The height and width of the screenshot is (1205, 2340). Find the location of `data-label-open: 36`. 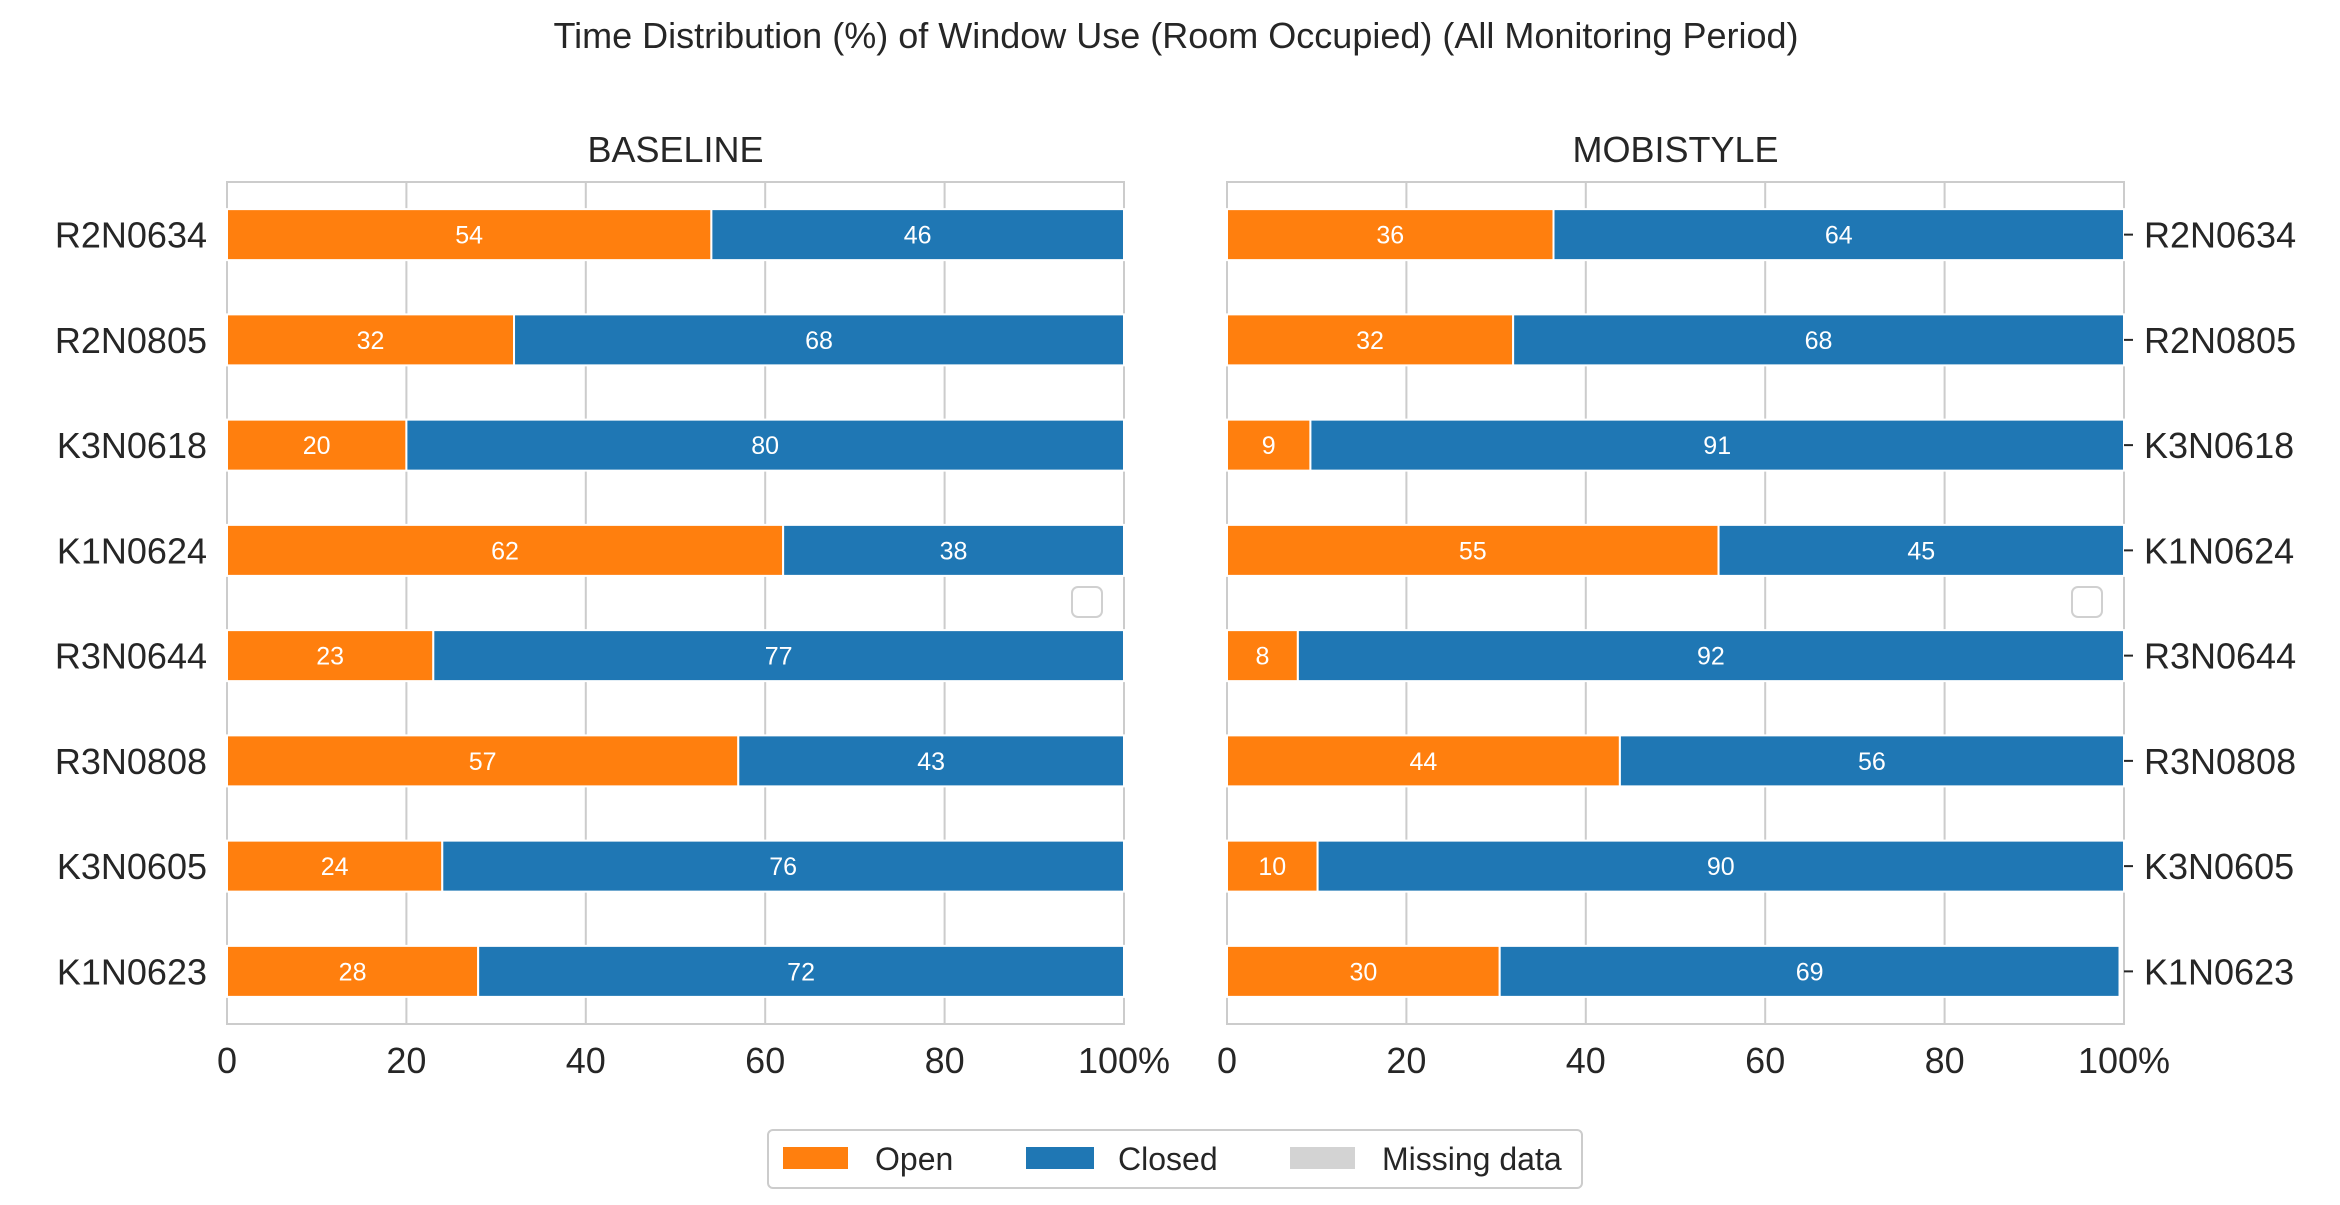

data-label-open: 36 is located at coordinates (1390, 236).